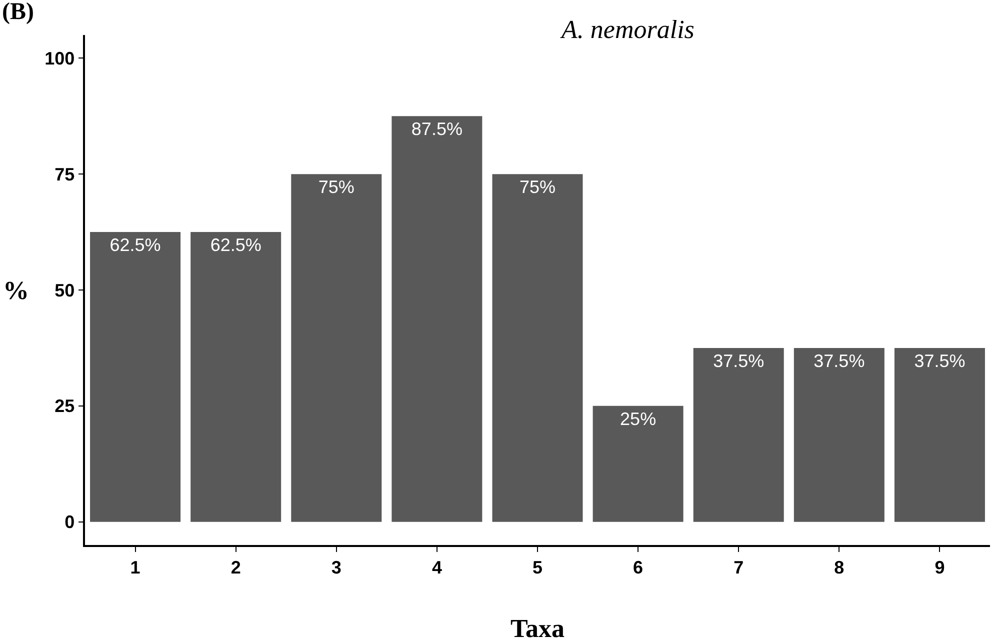 The height and width of the screenshot is (643, 992). What do you see at coordinates (638, 418) in the screenshot?
I see `data-label: 25%` at bounding box center [638, 418].